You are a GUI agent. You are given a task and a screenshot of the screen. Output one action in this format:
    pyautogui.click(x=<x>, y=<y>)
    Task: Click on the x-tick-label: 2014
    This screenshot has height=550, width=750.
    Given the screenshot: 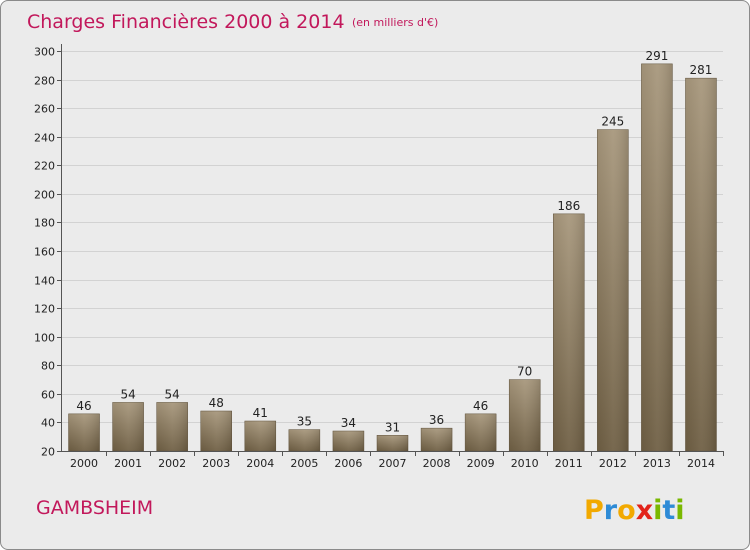 What is the action you would take?
    pyautogui.click(x=701, y=463)
    